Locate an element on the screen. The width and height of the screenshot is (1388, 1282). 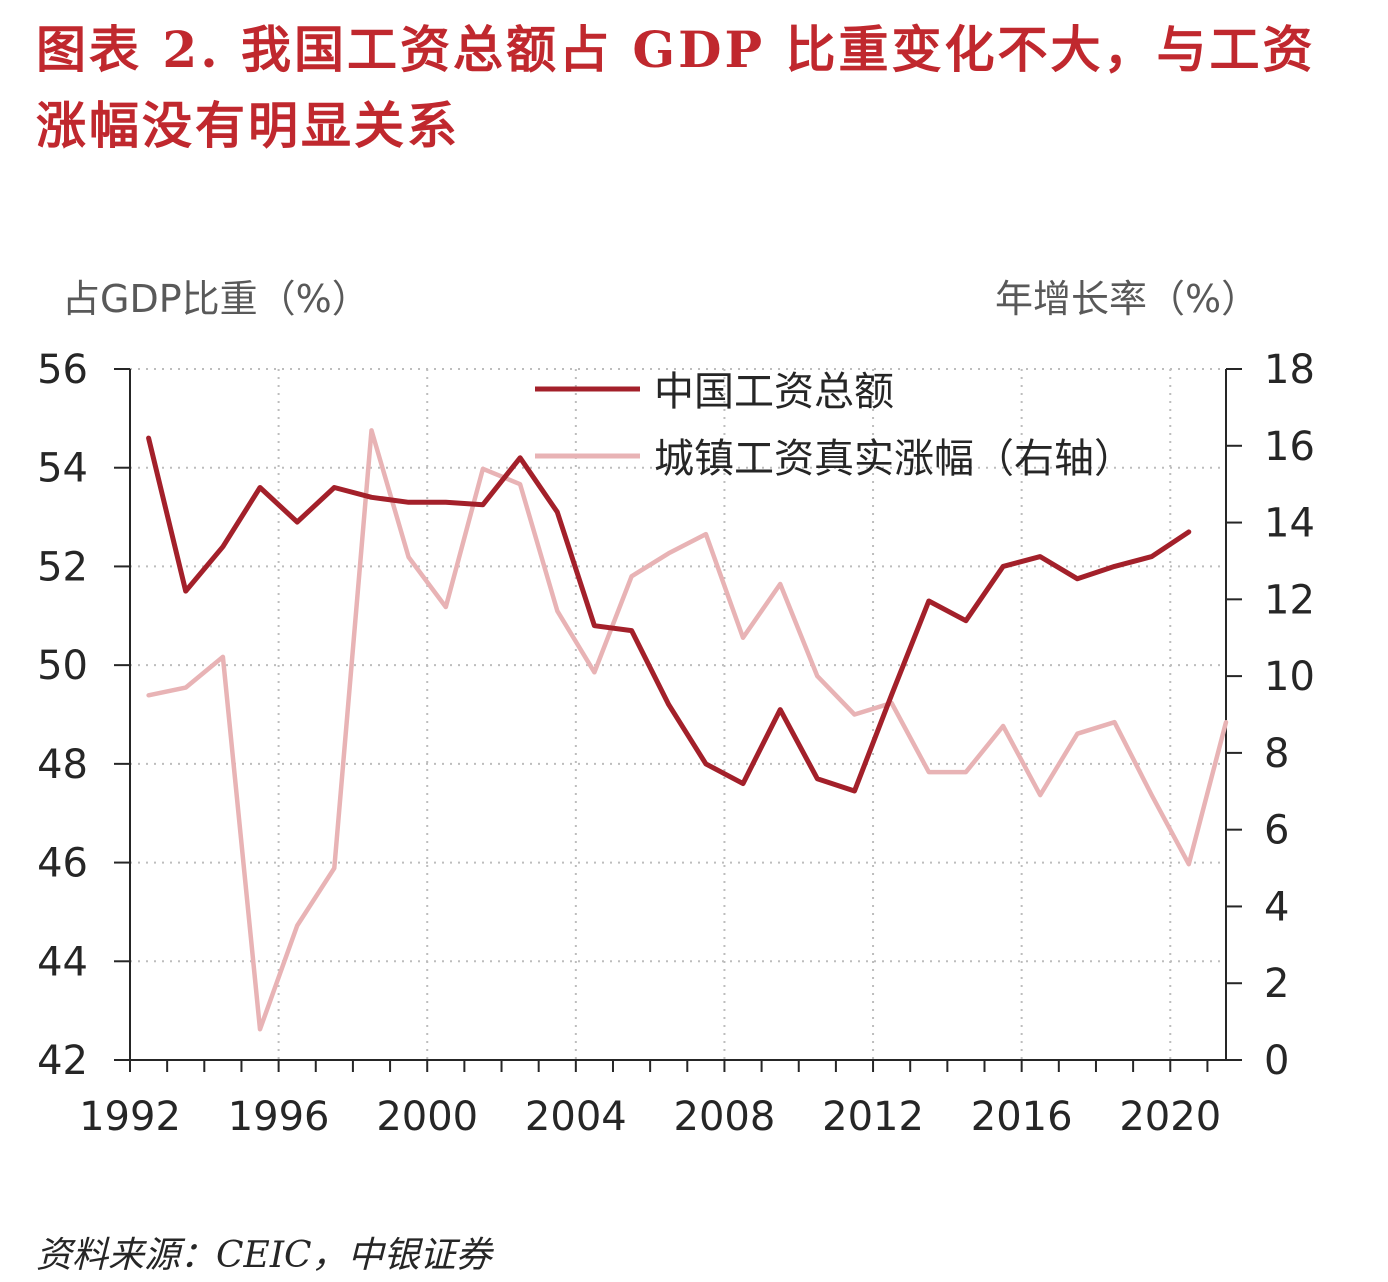
left-axis-tick-label: 48 is located at coordinates (62, 765).